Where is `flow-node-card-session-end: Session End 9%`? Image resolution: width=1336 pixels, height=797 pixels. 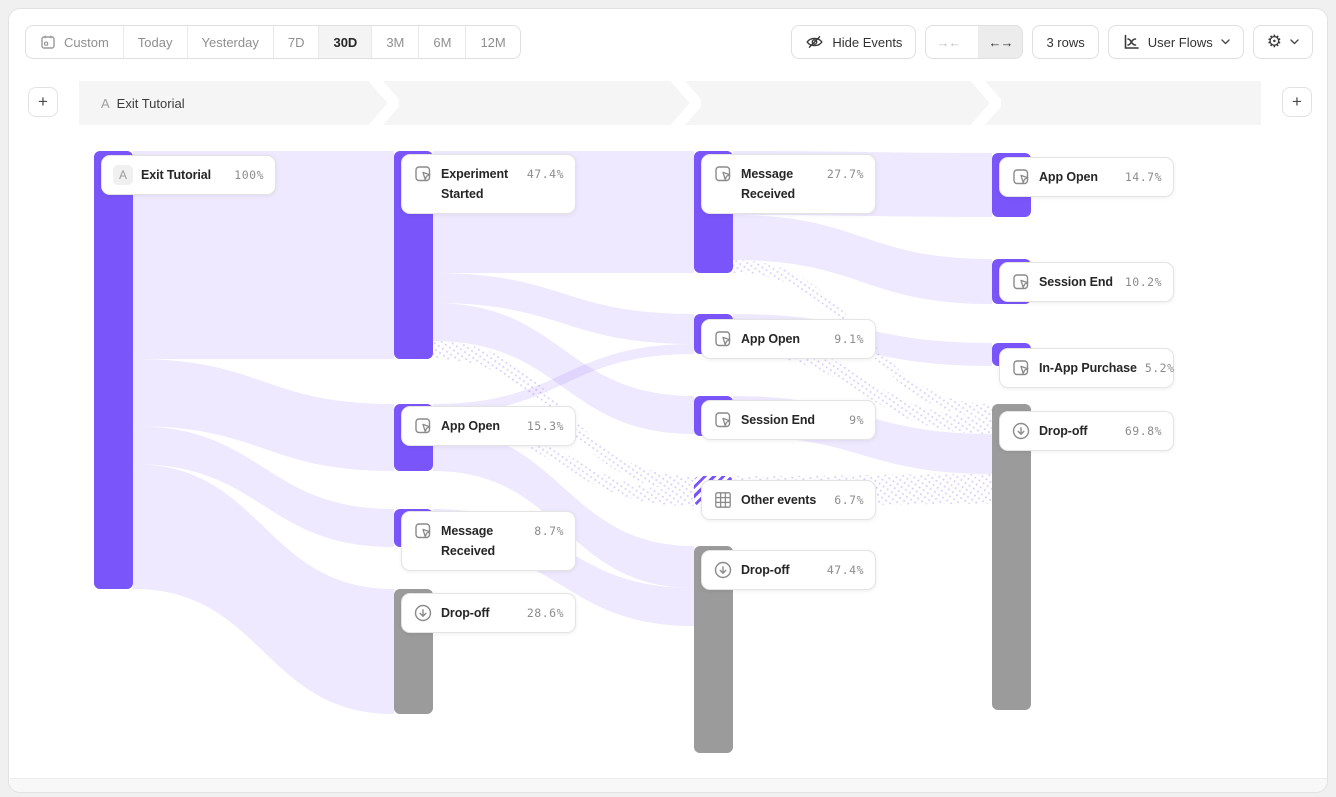
flow-node-card-session-end: Session End 9% is located at coordinates (788, 420).